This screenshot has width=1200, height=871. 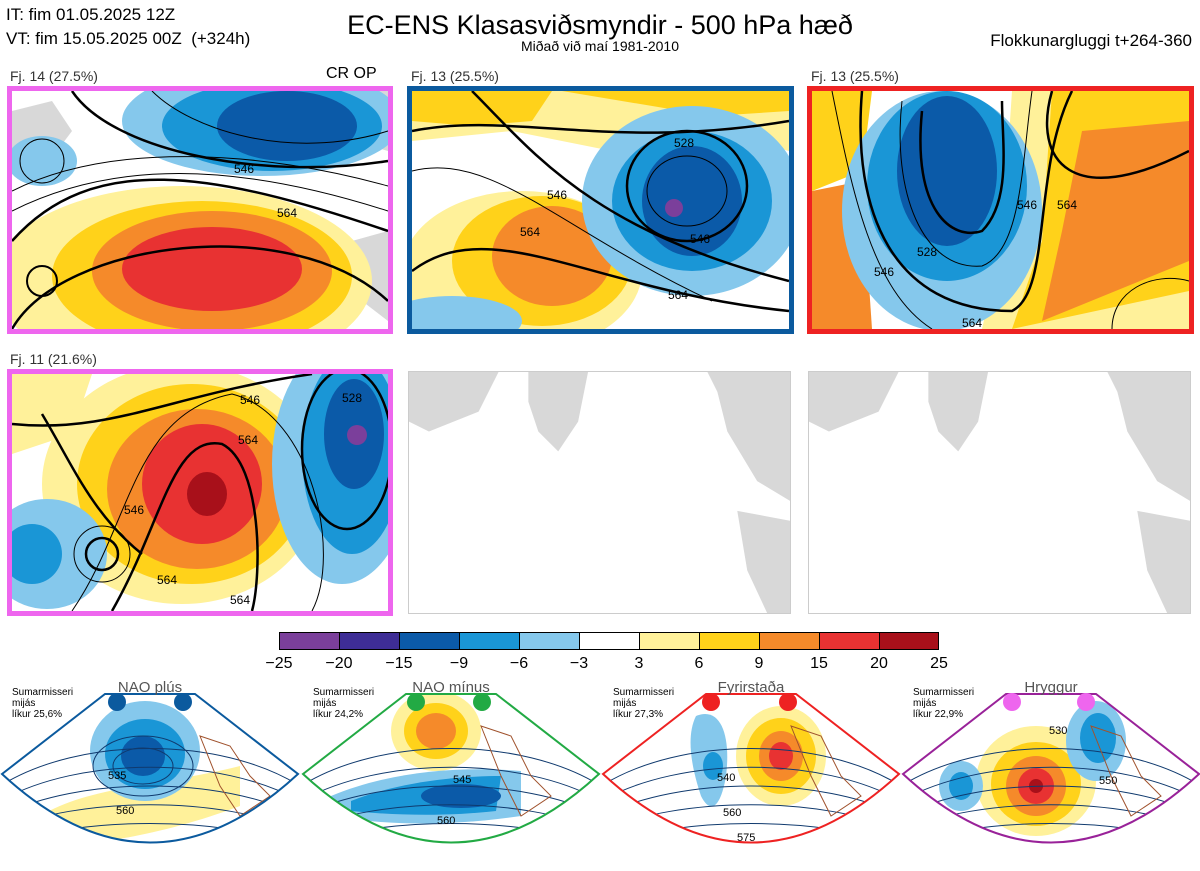 What do you see at coordinates (943, 703) in the screenshot?
I see `regime-info: Sumarmisseri mijás líkur 22,9%` at bounding box center [943, 703].